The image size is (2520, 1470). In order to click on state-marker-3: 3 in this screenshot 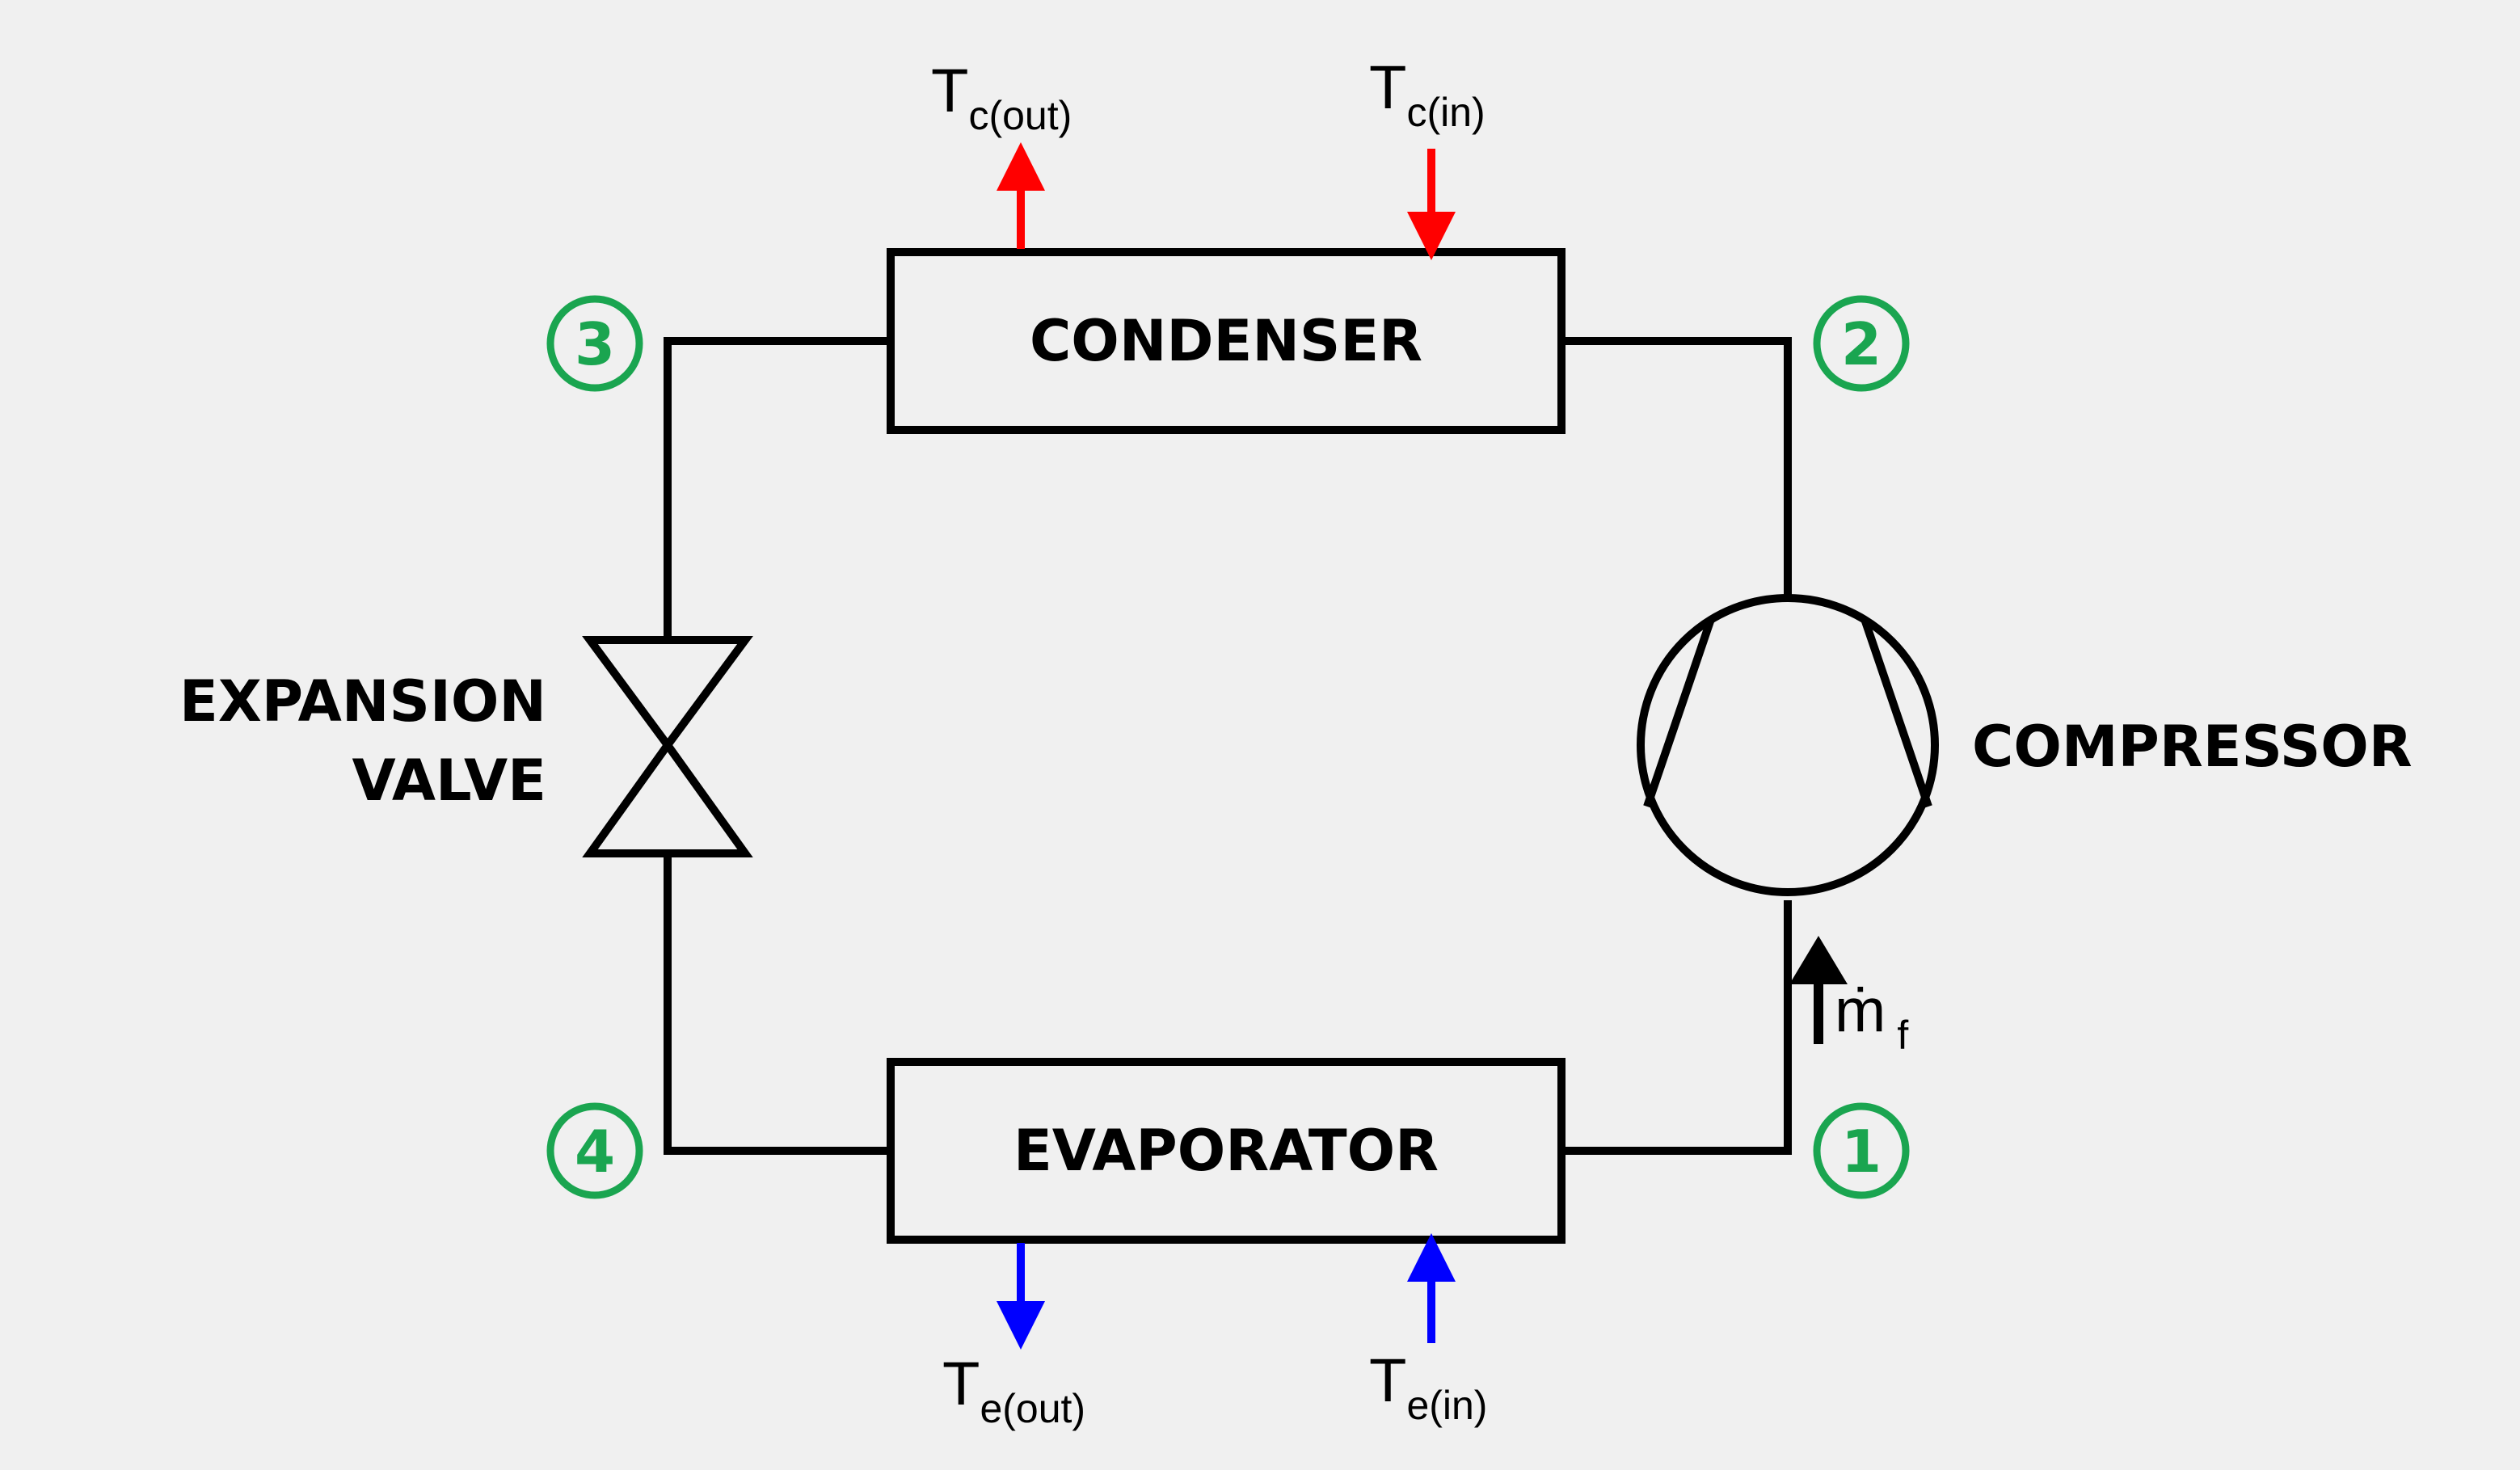, I will do `click(594, 343)`.